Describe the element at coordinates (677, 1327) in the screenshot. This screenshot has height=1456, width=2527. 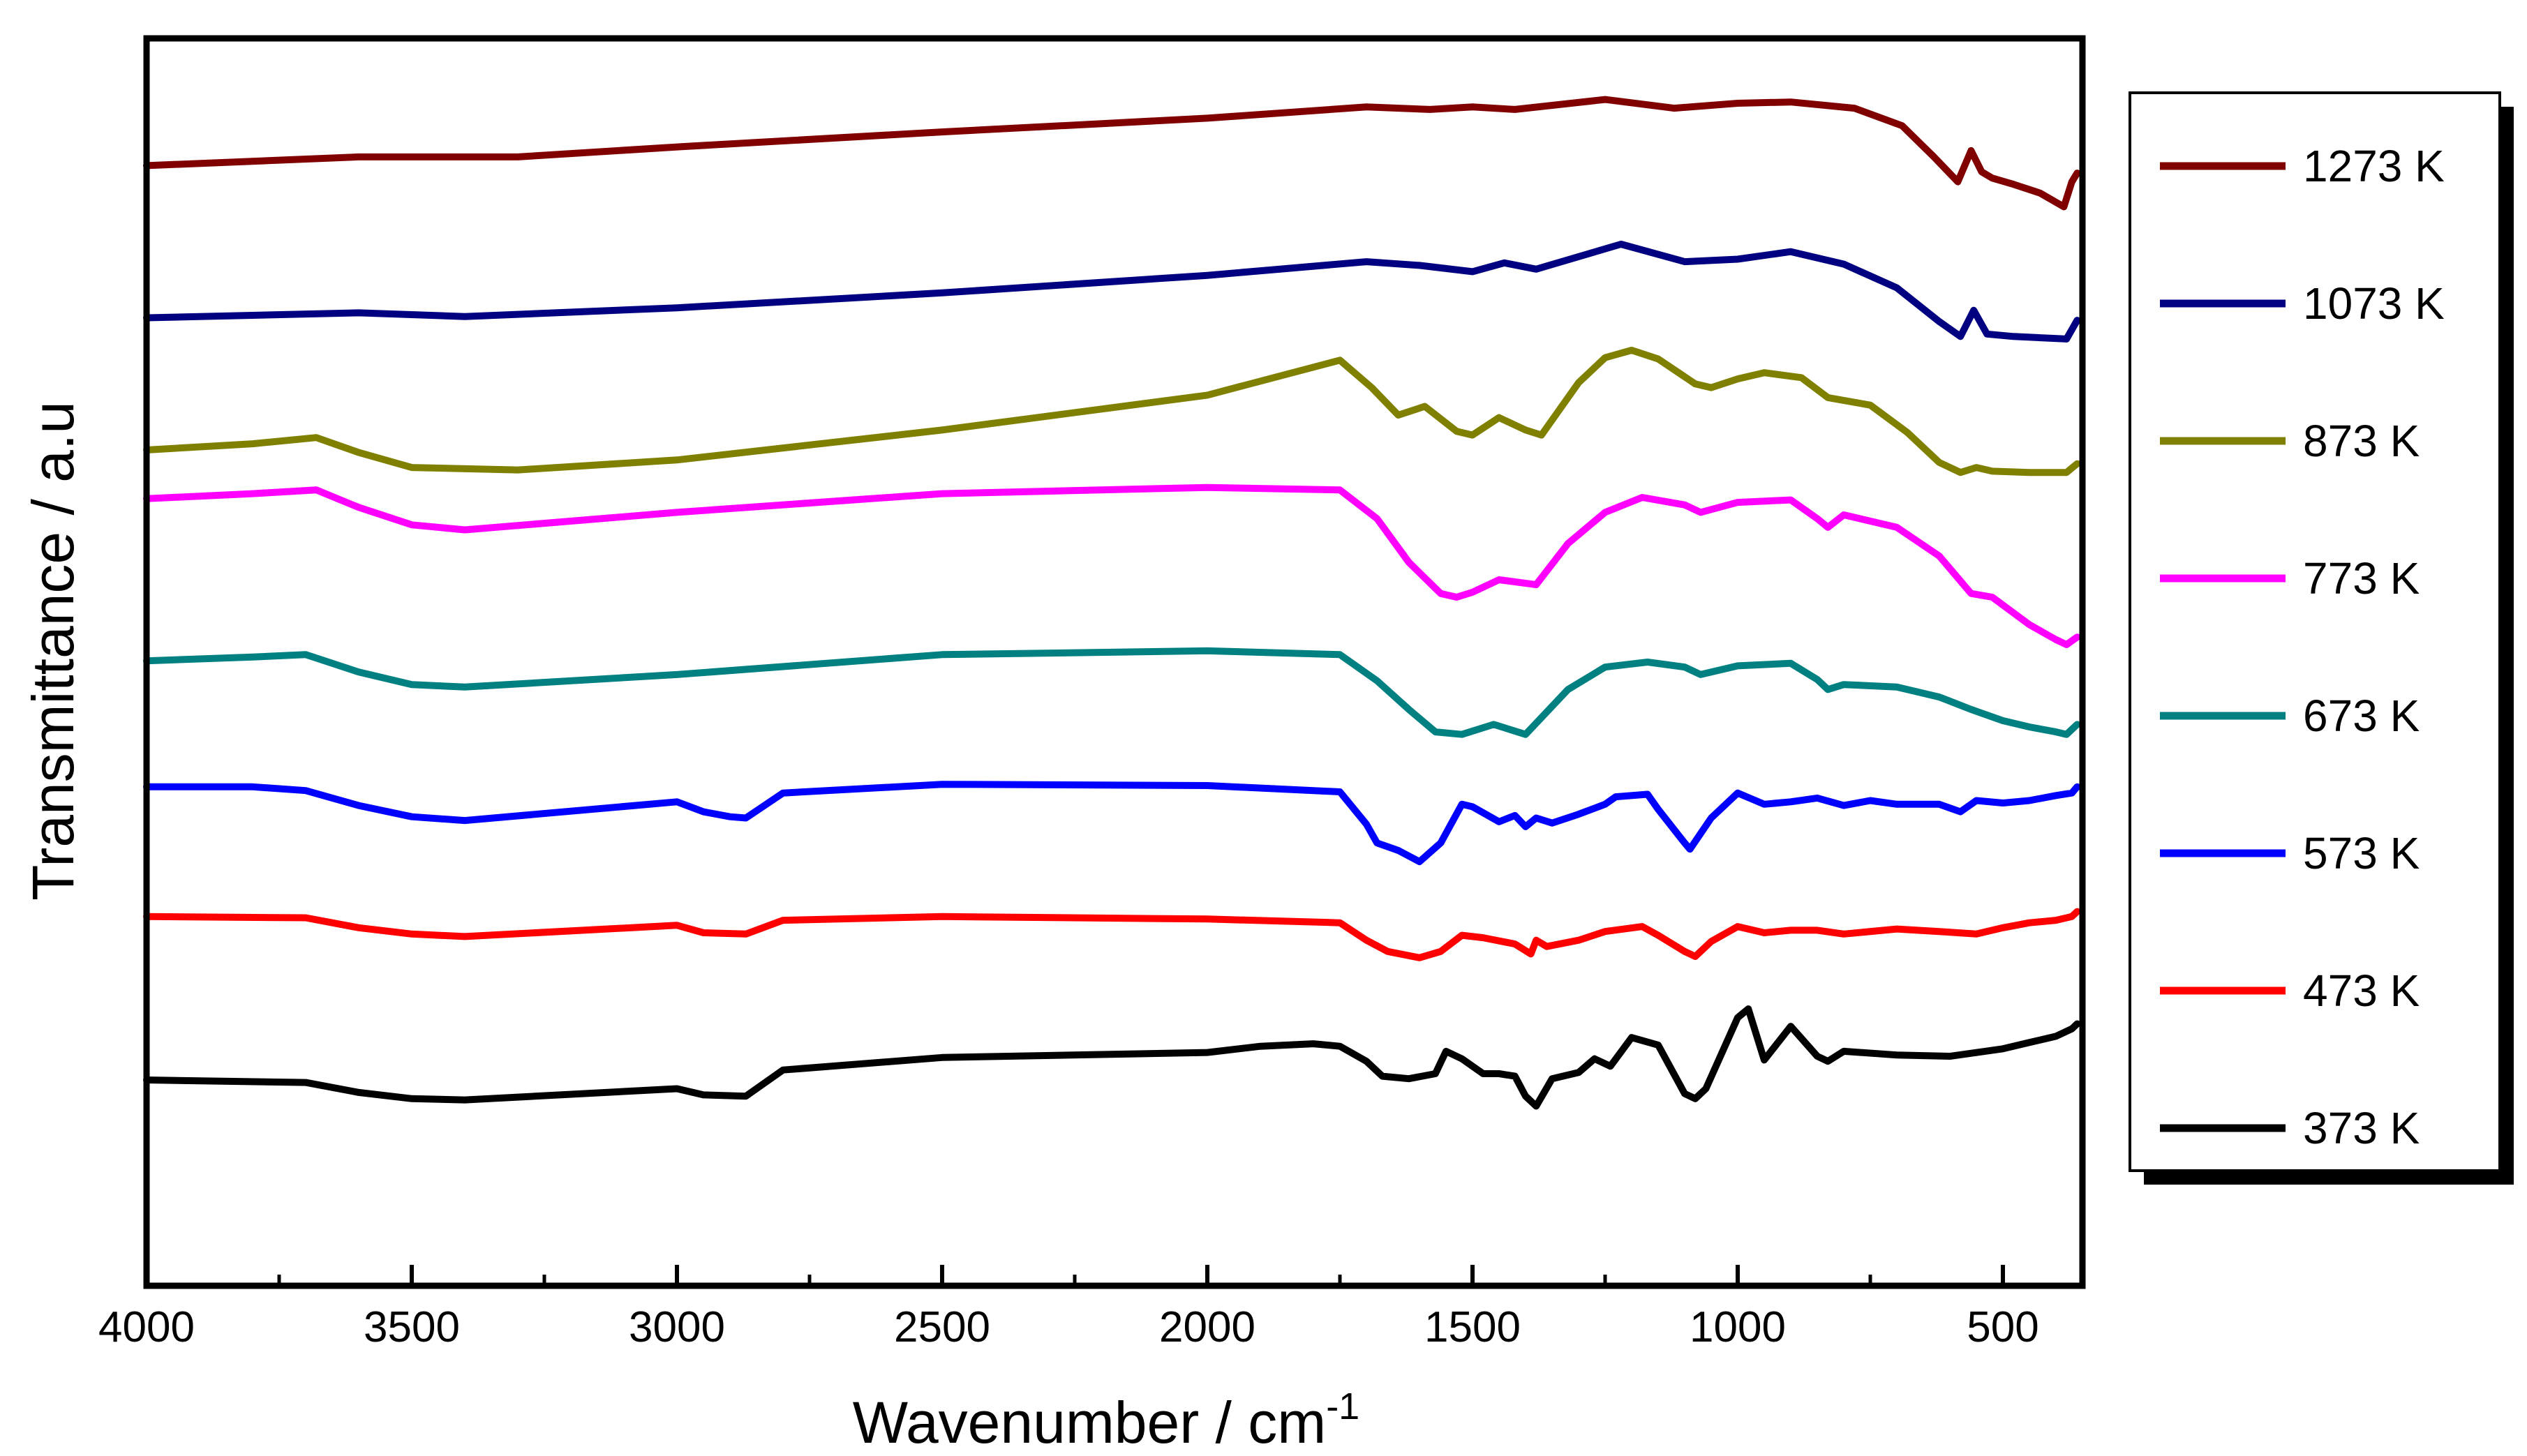
I see `x-tick-label: 3000` at that location.